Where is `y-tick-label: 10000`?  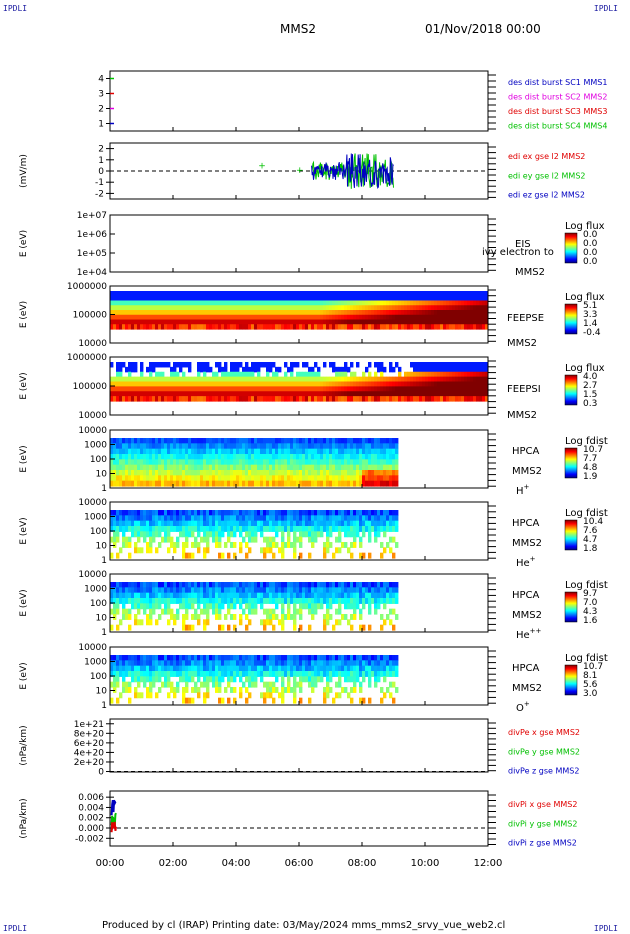
y-tick-label: 10000 is located at coordinates (92, 575).